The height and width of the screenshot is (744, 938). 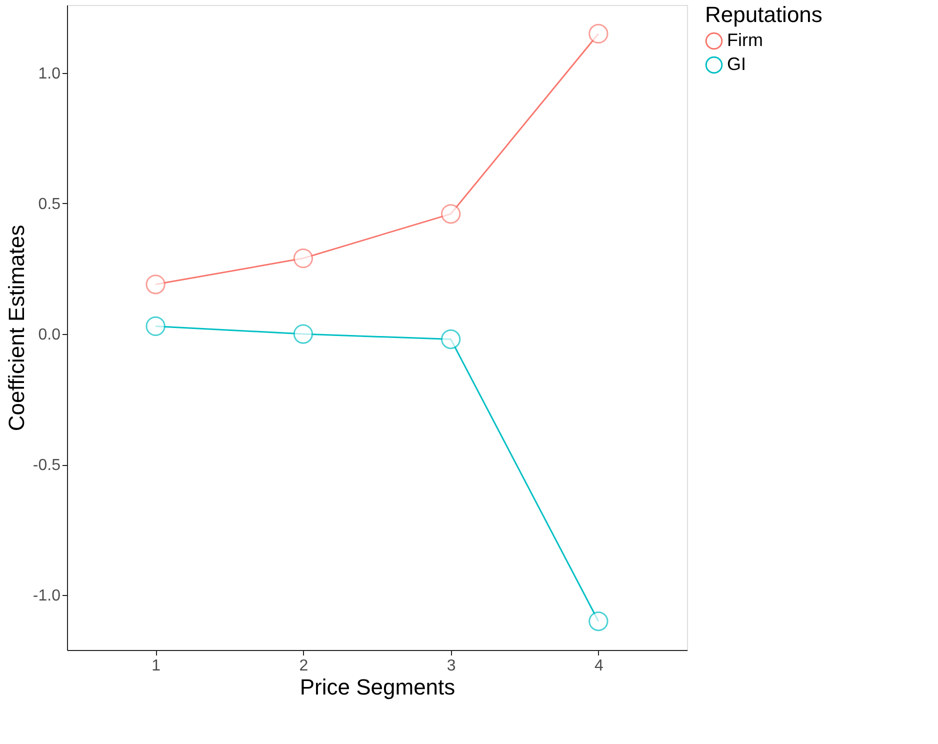 What do you see at coordinates (451, 666) in the screenshot?
I see `x-tick-label: 3` at bounding box center [451, 666].